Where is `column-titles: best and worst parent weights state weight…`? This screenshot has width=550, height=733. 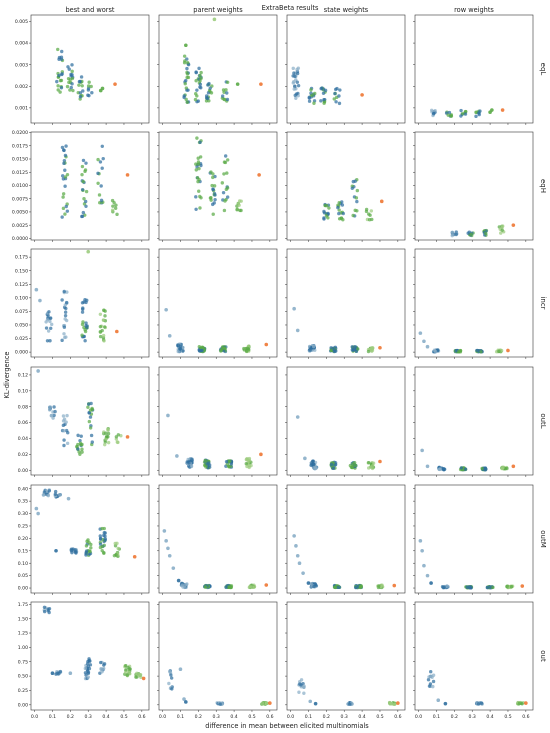
column-titles: best and worst parent weights state weight… is located at coordinates (279, 10).